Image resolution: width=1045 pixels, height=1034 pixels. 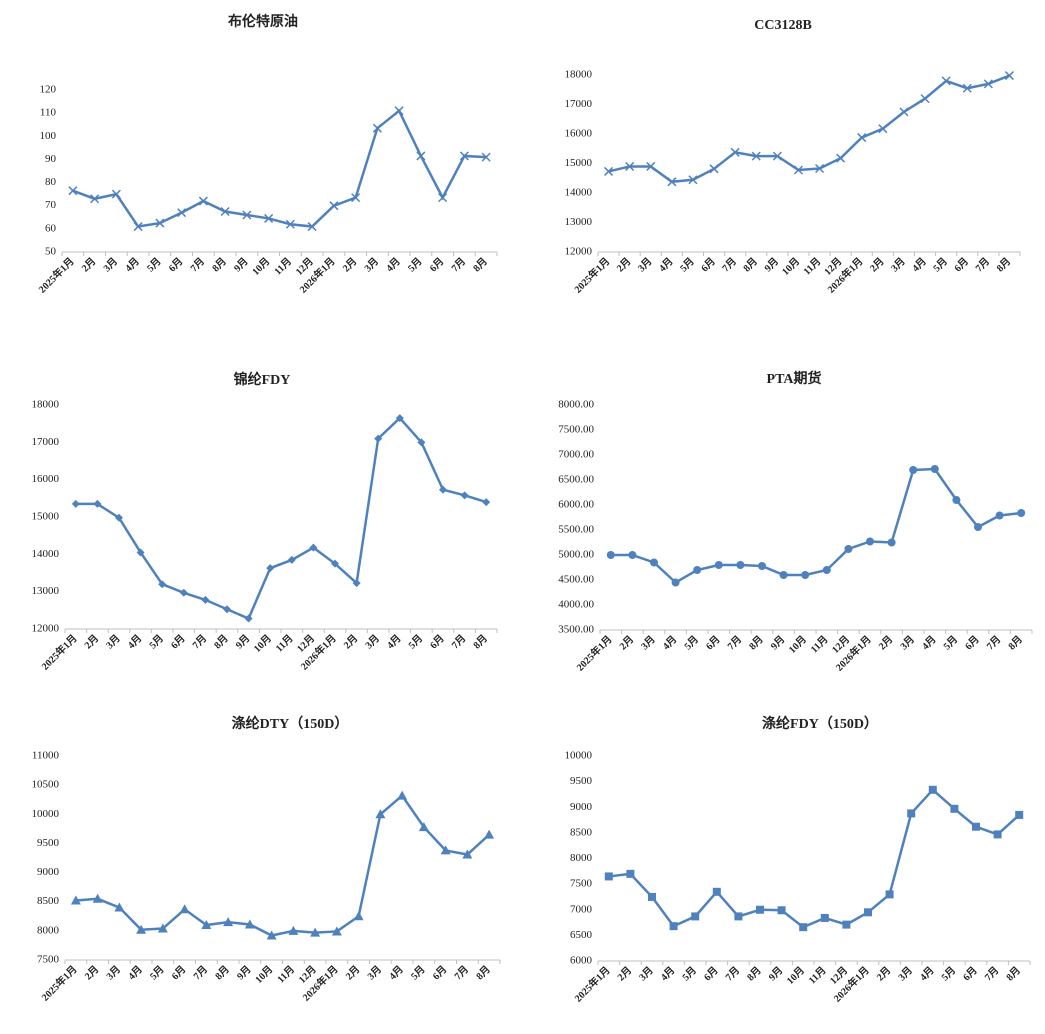 I want to click on y-tick-label: 80, so click(x=51, y=182).